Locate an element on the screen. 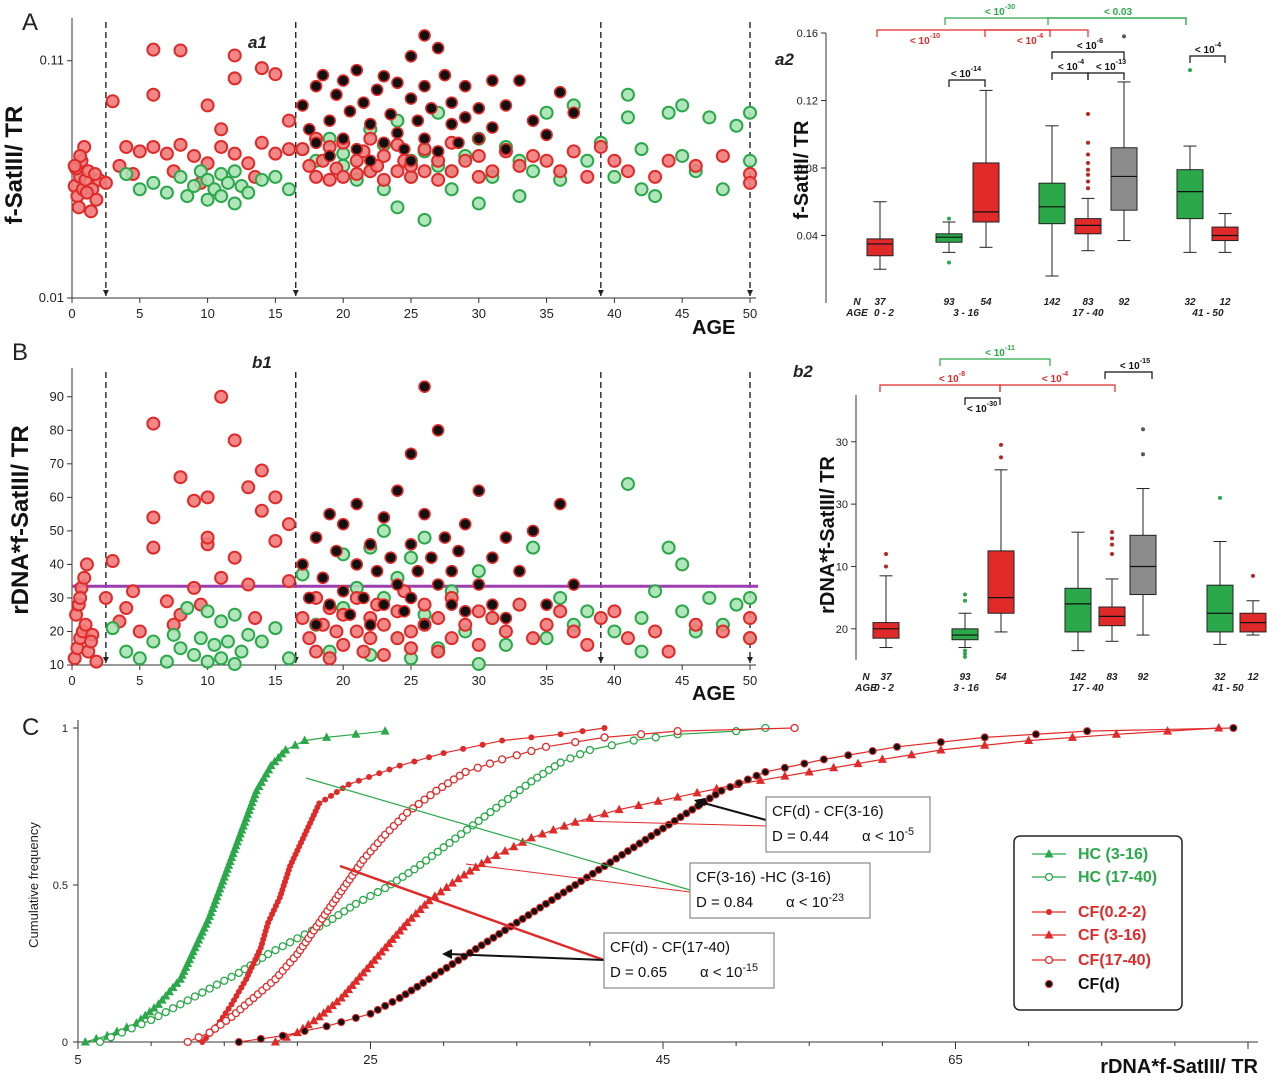 Image resolution: width=1280 pixels, height=1087 pixels. significance-label-base: < 10 is located at coordinates (949, 379).